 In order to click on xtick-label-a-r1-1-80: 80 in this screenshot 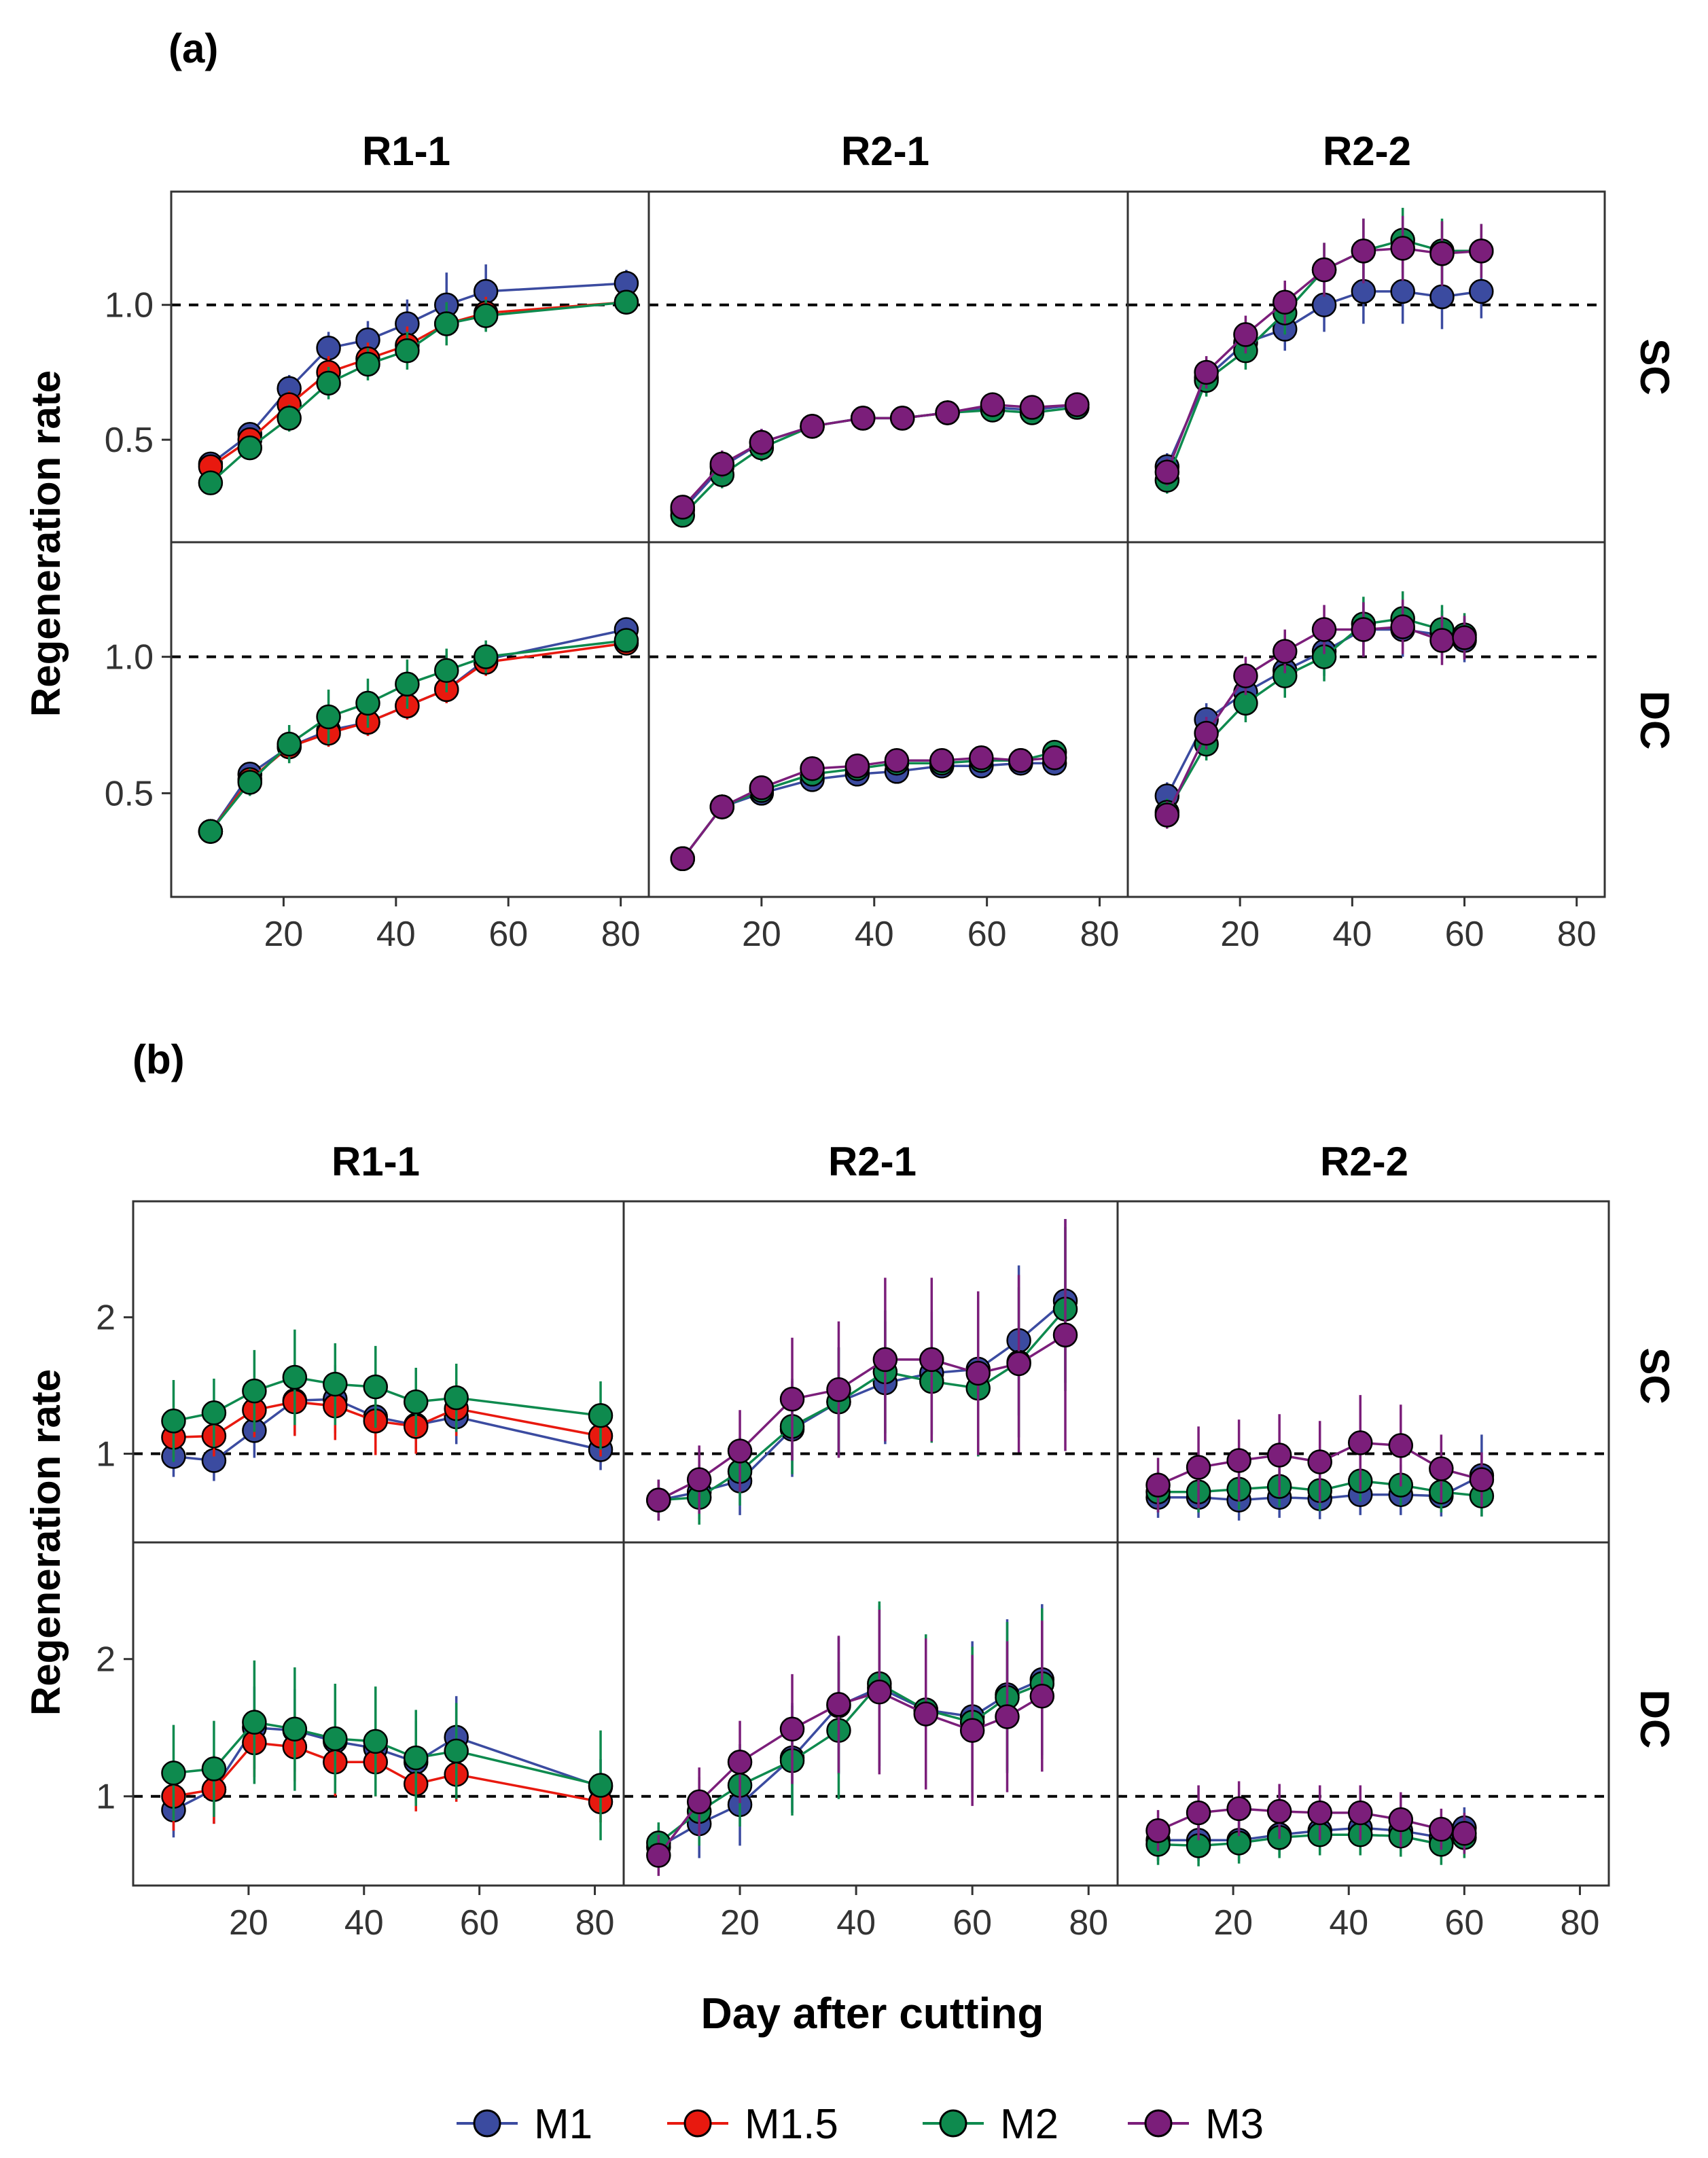, I will do `click(621, 934)`.